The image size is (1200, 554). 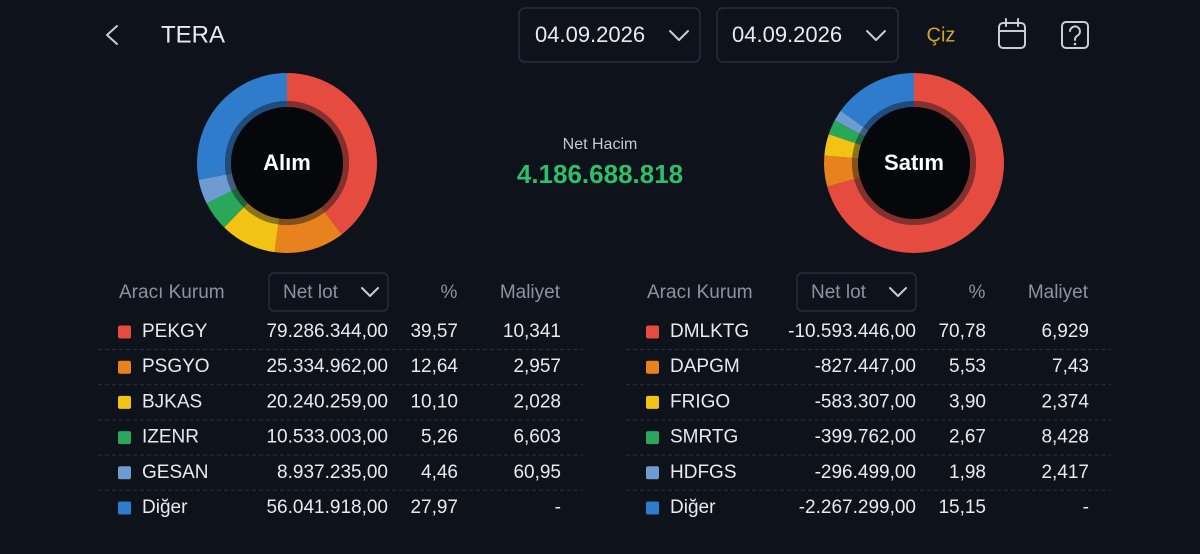 What do you see at coordinates (439, 472) in the screenshot?
I see `percent: 4,46` at bounding box center [439, 472].